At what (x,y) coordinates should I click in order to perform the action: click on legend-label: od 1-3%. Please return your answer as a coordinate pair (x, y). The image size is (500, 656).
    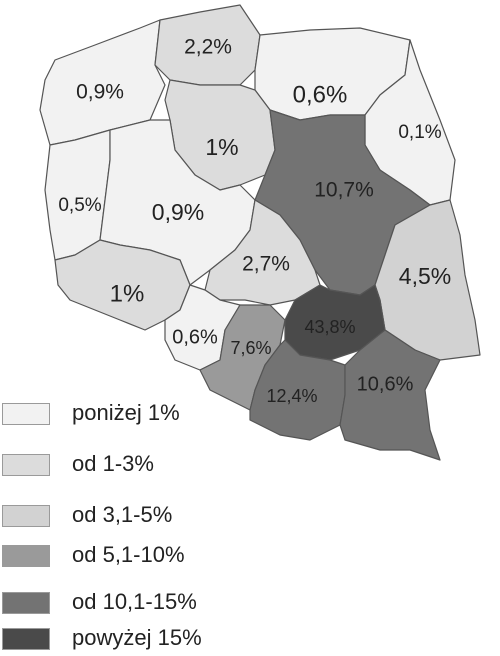
    Looking at the image, I should click on (113, 463).